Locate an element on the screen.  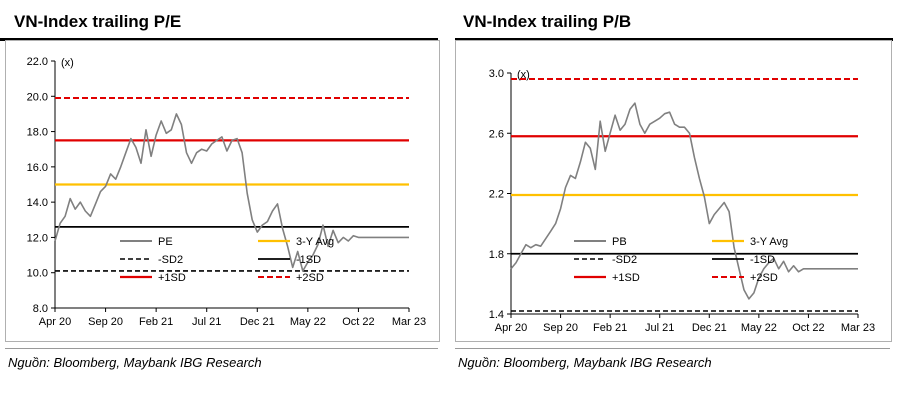
pb-legend-label: -SD2 is located at coordinates (624, 260).